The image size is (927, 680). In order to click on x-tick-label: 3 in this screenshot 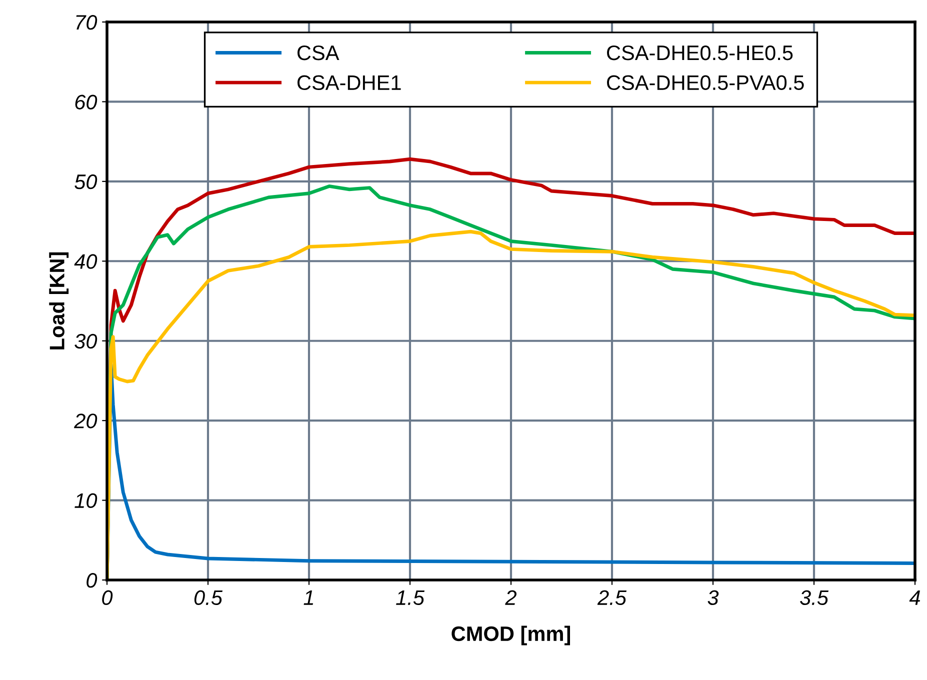, I will do `click(713, 598)`.